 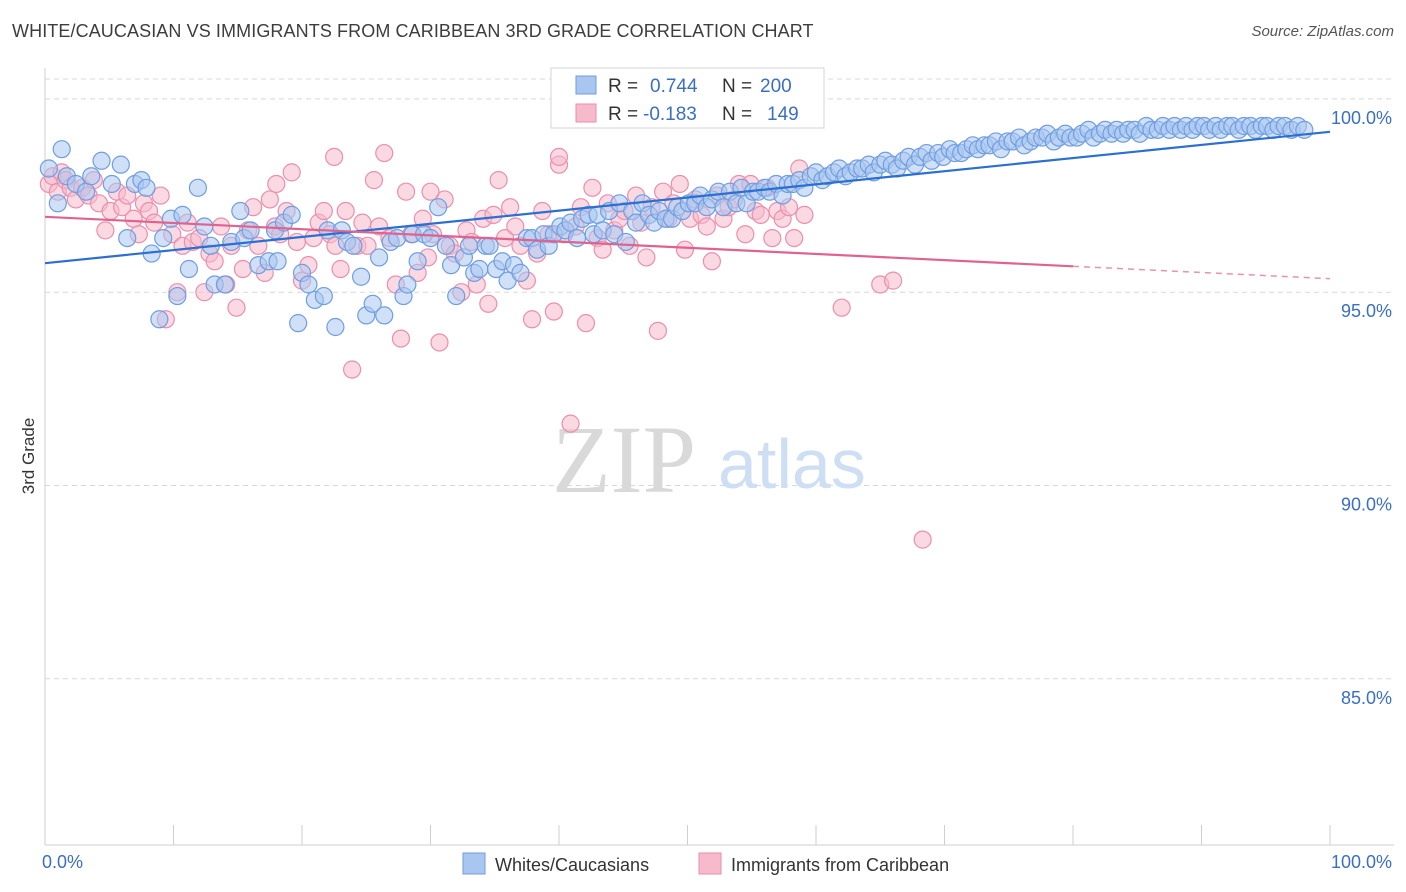 I want to click on bottom-legend-label-white: Whites/Caucasians, so click(x=572, y=865).